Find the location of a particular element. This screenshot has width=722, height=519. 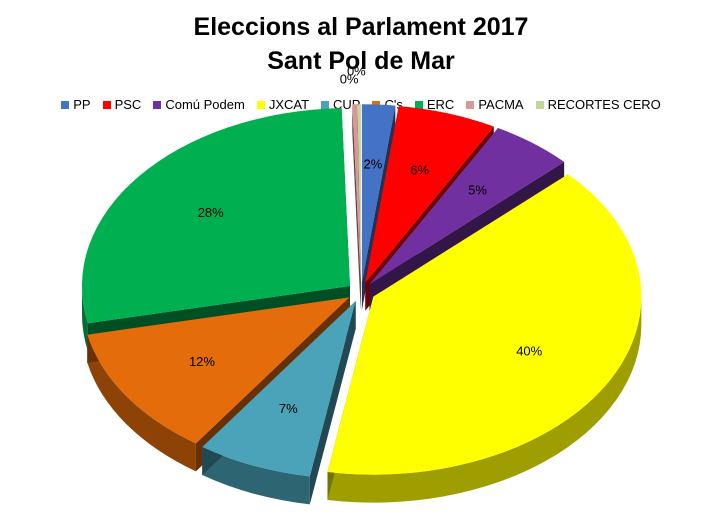

legend-item: Comú Podem is located at coordinates (199, 104).